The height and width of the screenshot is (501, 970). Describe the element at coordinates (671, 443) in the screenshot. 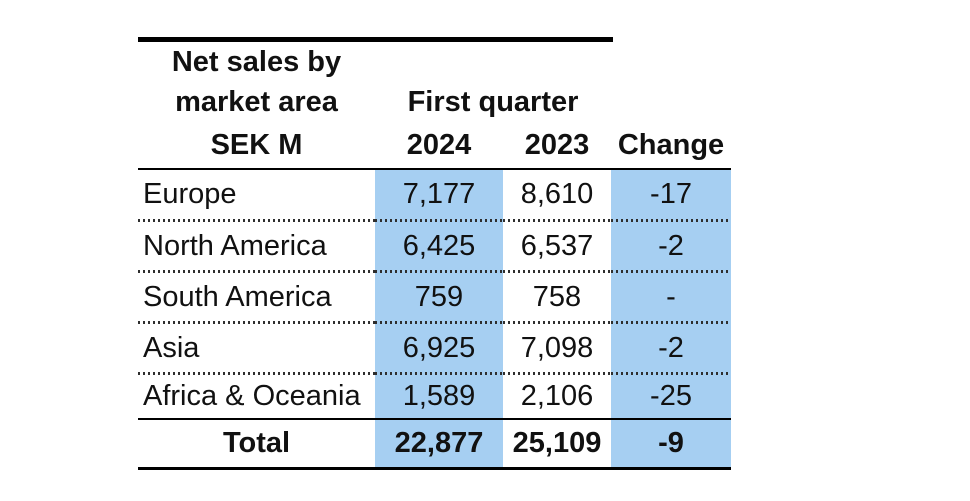

I see `total-change: -9` at that location.